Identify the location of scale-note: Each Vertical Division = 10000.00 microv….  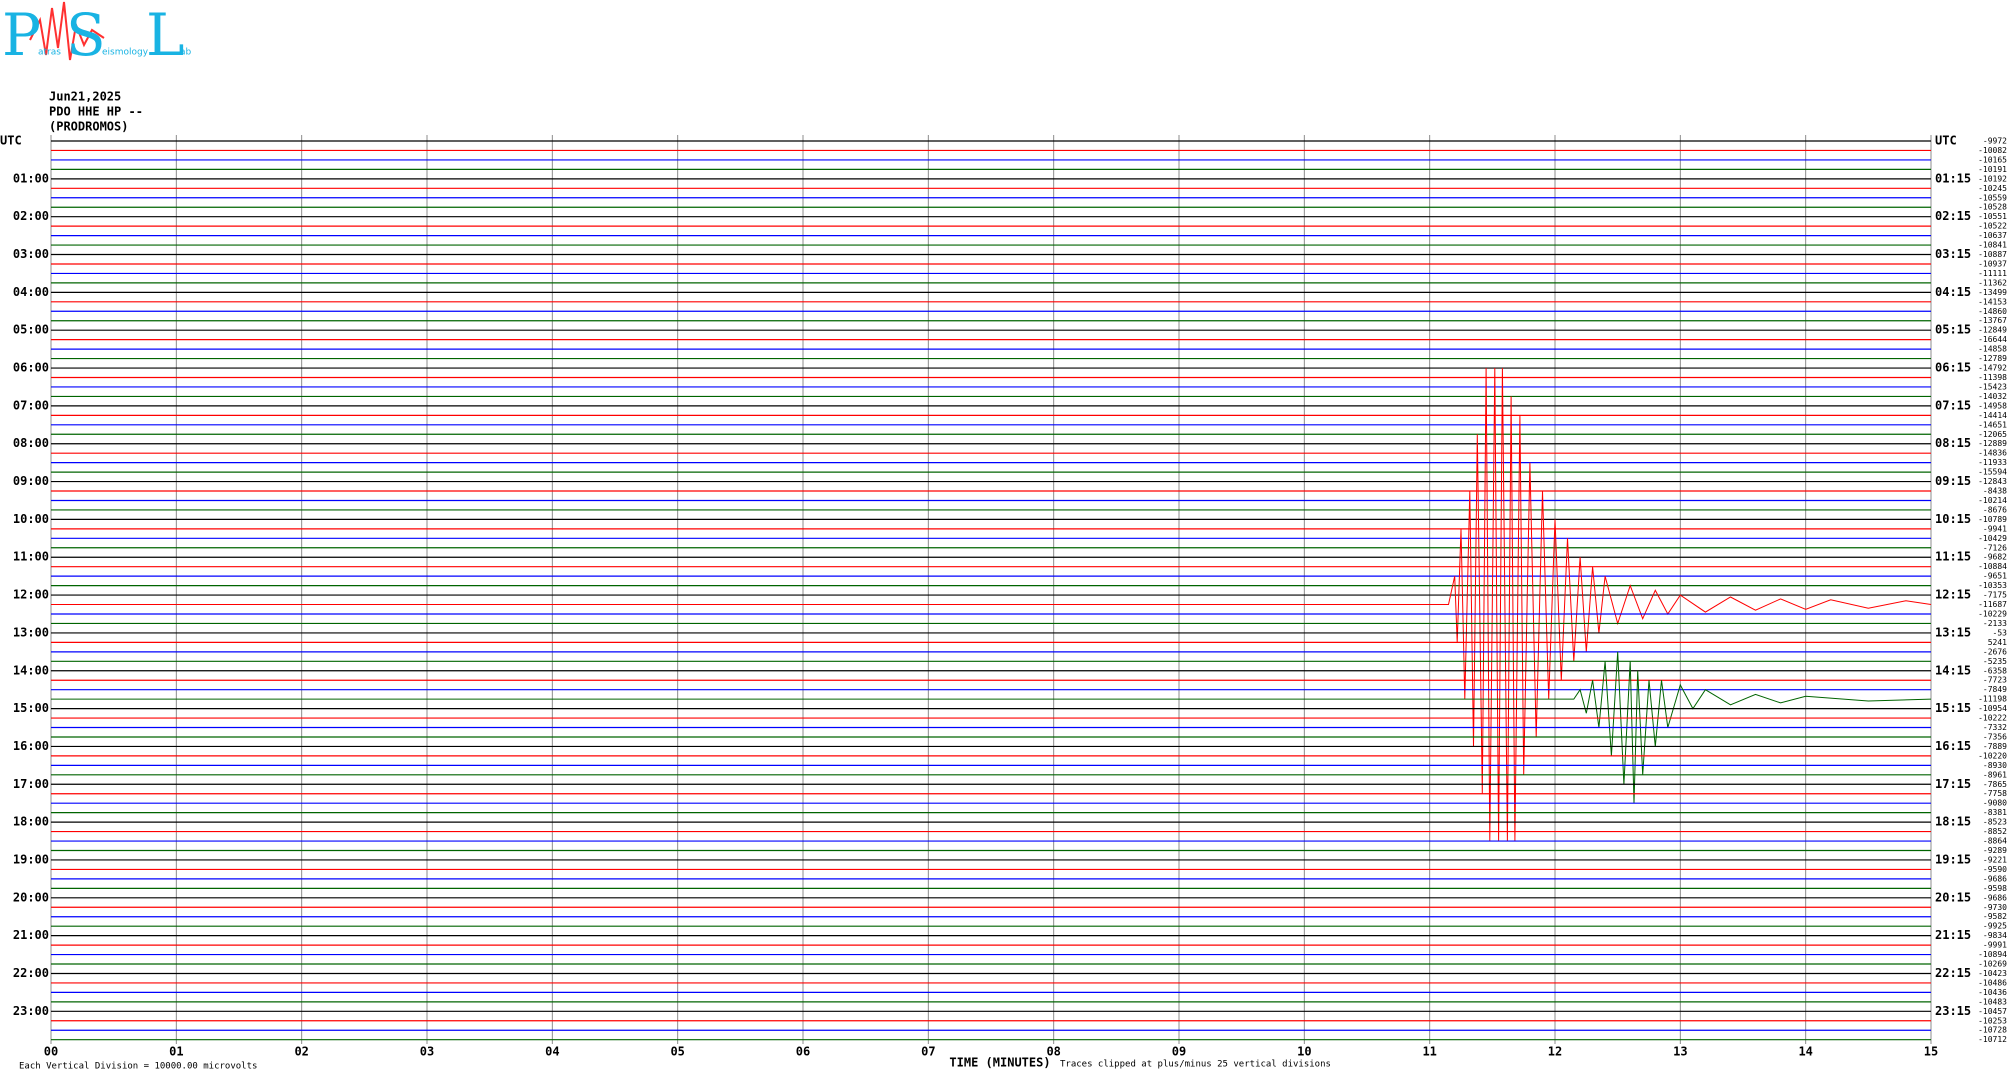
(138, 1067).